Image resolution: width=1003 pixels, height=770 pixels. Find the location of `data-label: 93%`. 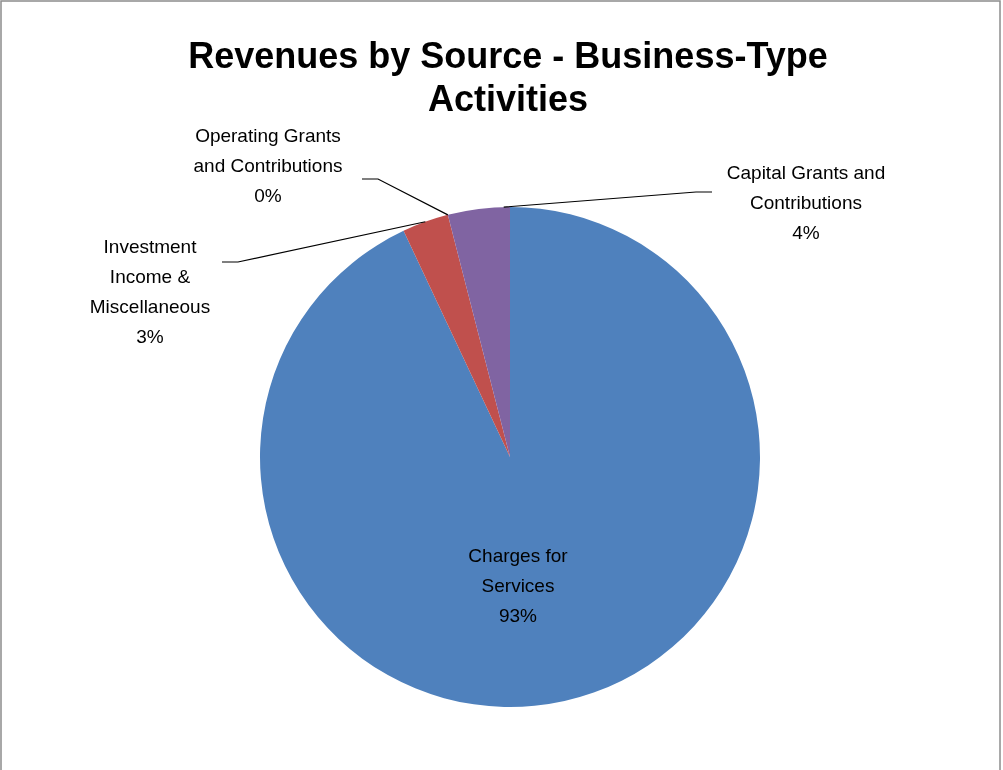

data-label: 93% is located at coordinates (518, 615).